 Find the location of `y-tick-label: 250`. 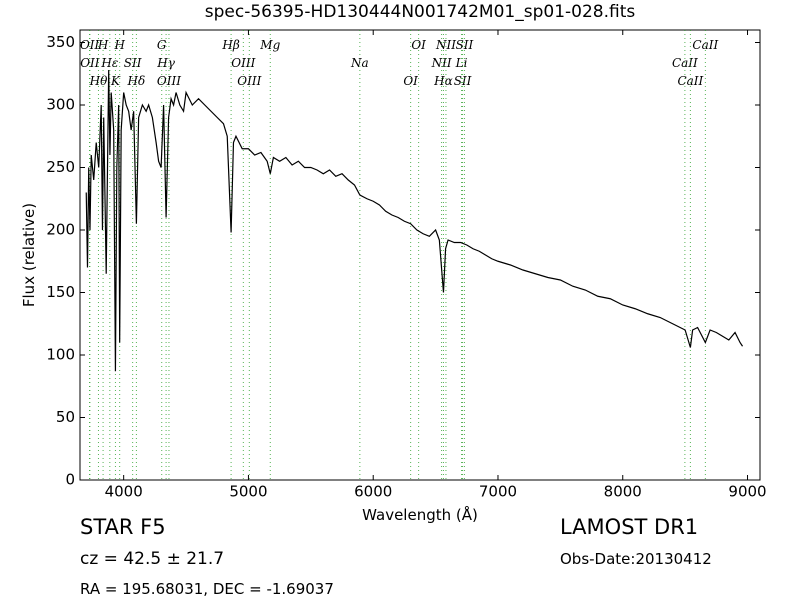

y-tick-label: 250 is located at coordinates (60, 167).